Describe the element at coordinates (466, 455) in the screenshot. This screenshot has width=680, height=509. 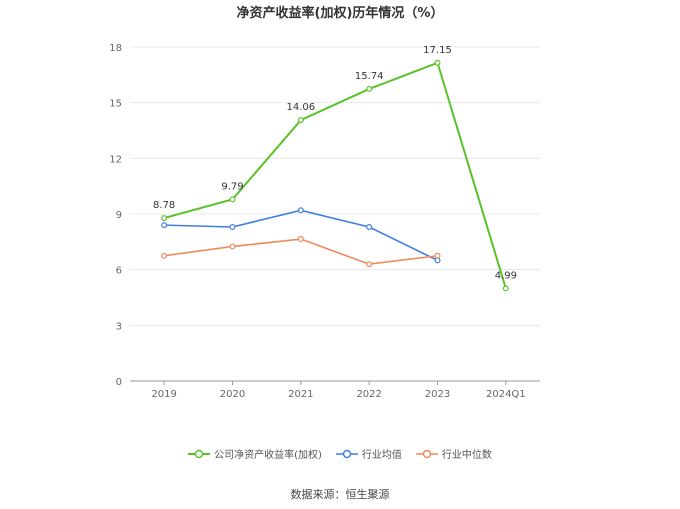
I see `legend-label: 行业中位数` at that location.